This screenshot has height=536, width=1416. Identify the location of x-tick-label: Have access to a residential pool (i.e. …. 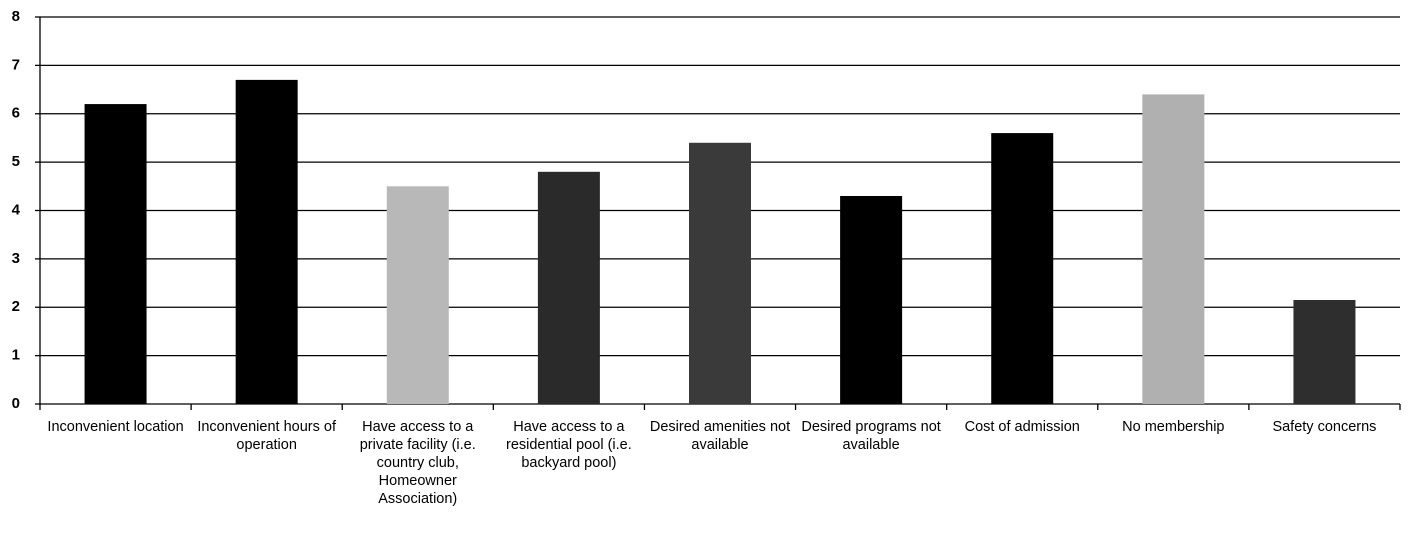
(569, 445).